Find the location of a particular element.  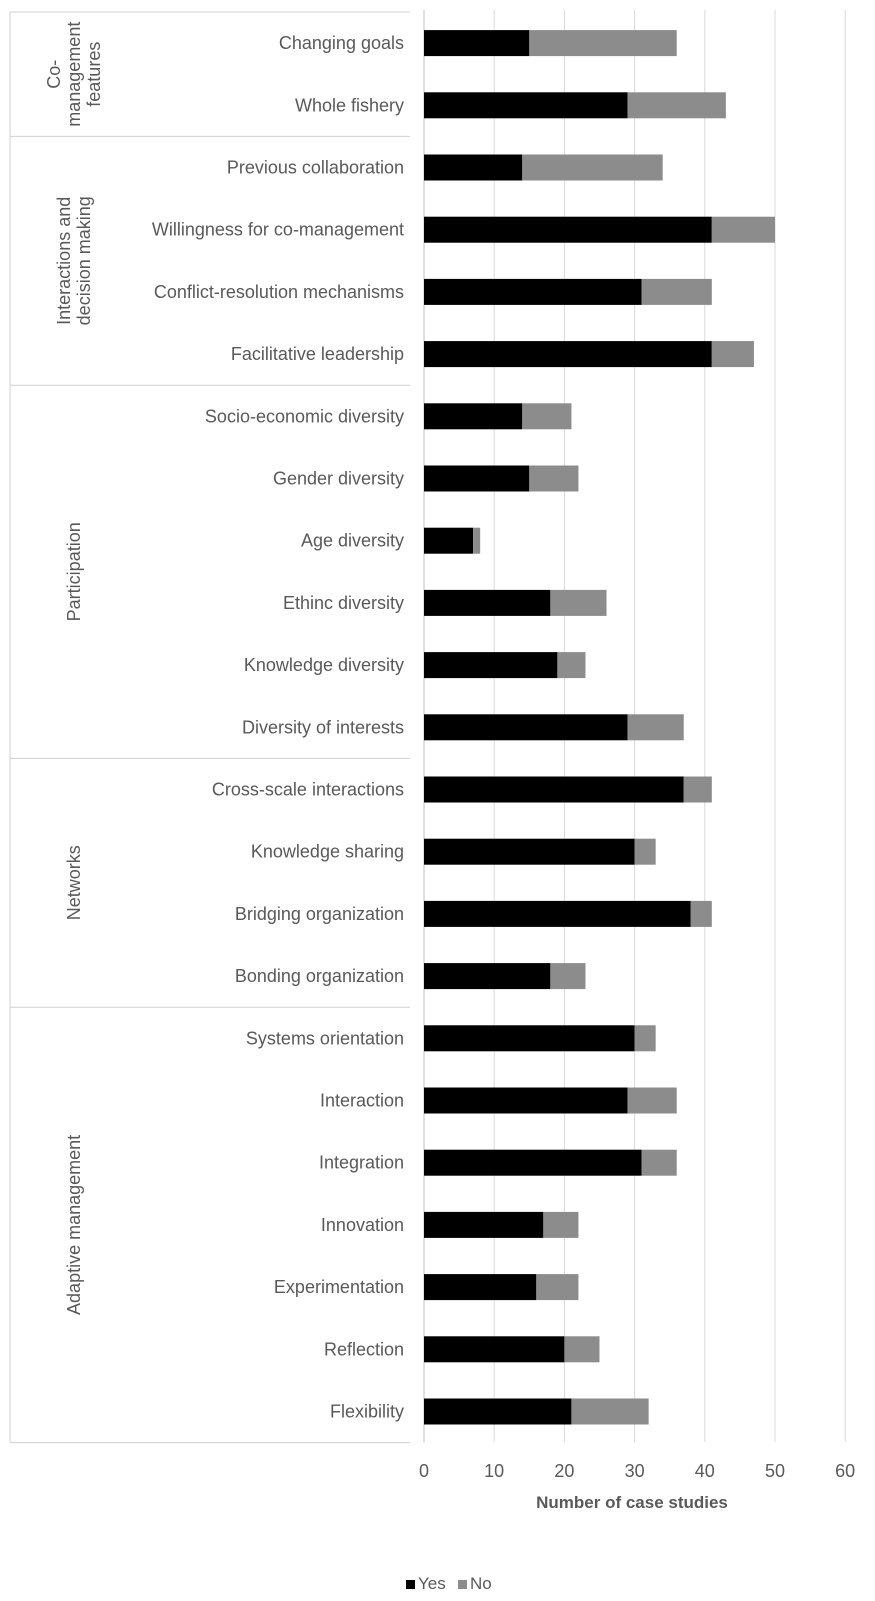

category-label: Systems orientation is located at coordinates (325, 1038).